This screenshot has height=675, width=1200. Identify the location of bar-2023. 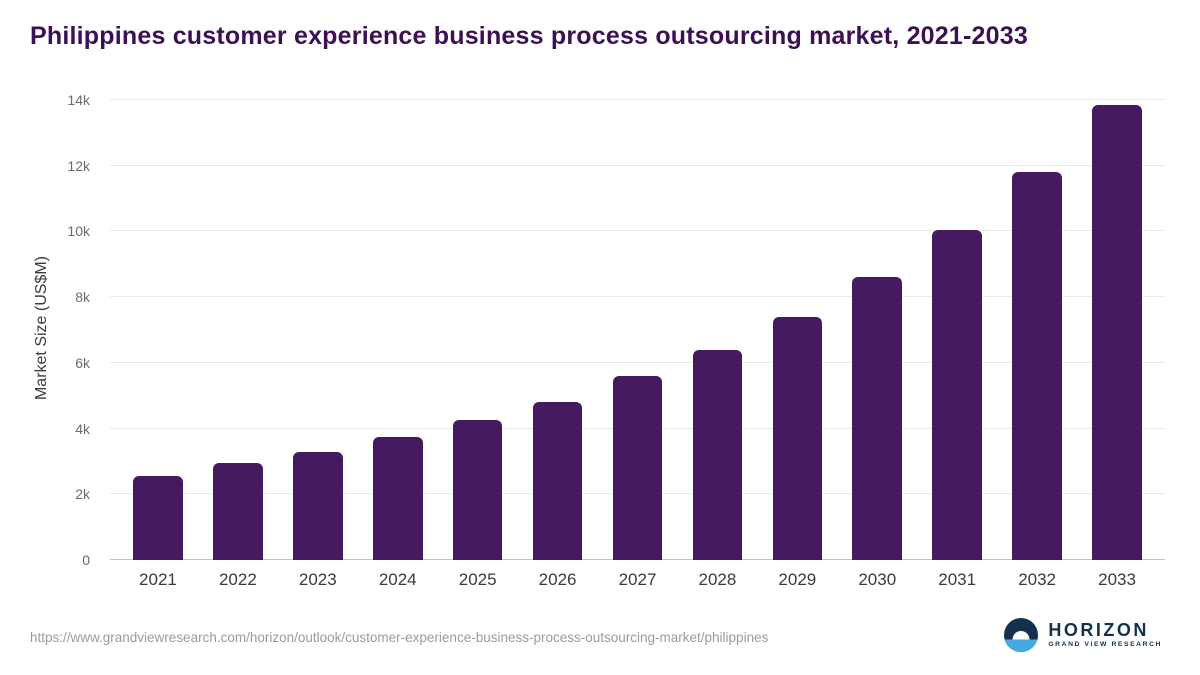
(318, 505).